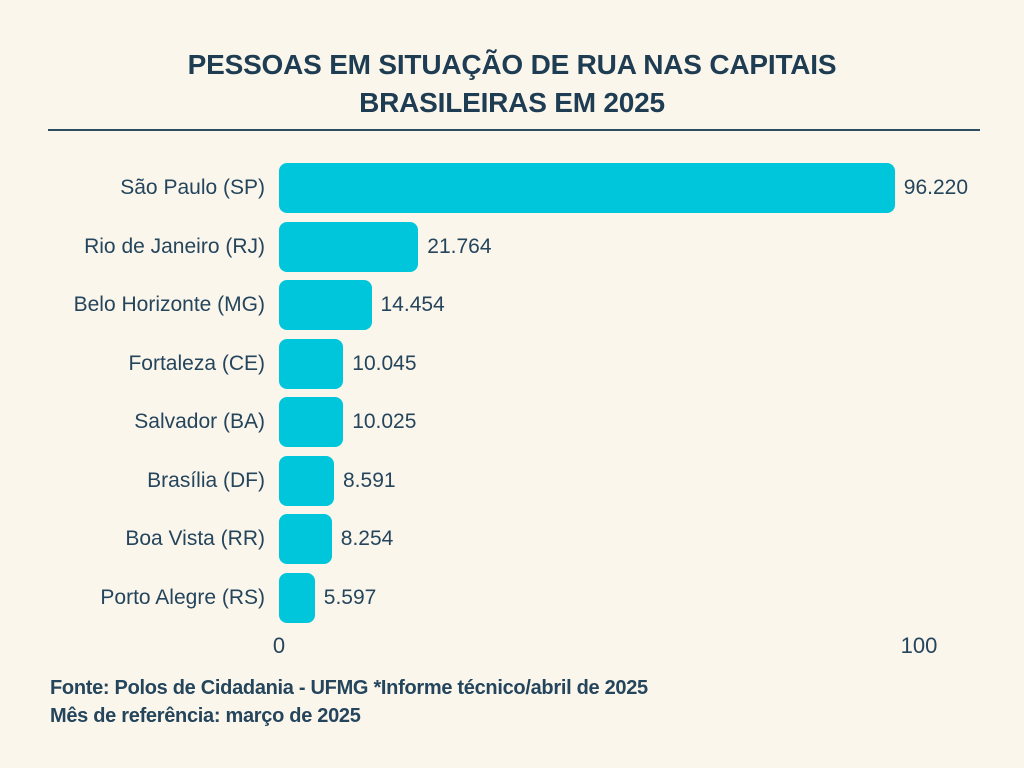 Image resolution: width=1024 pixels, height=768 pixels. I want to click on bar-row: Salvador (BA) 10.025, so click(512, 422).